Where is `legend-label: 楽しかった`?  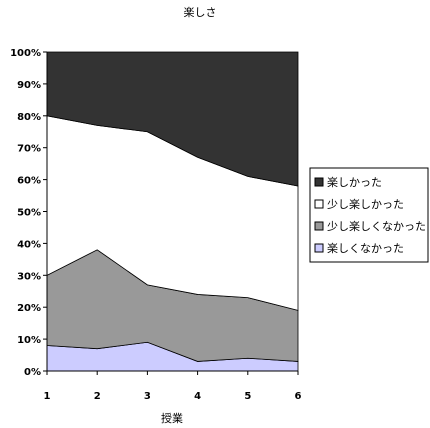 legend-label: 楽しかった is located at coordinates (354, 182).